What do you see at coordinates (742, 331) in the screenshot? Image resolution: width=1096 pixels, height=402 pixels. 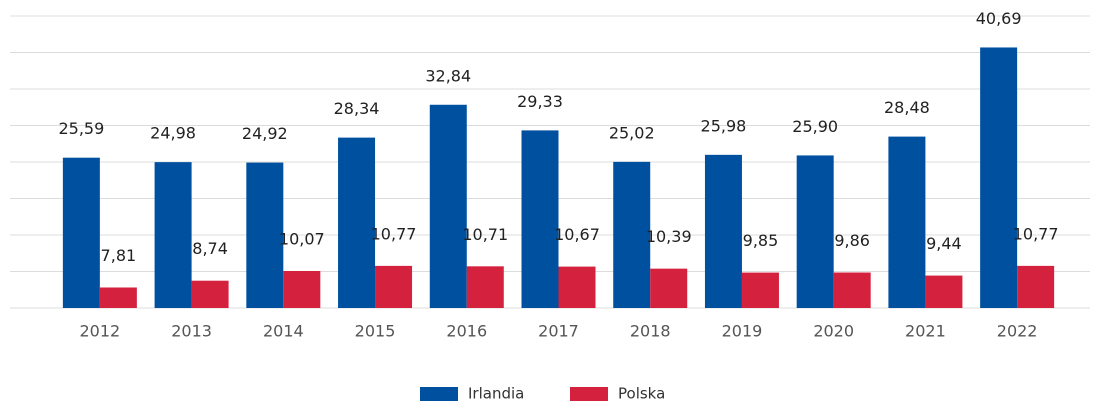 I see `x-tick-label: 2019` at bounding box center [742, 331].